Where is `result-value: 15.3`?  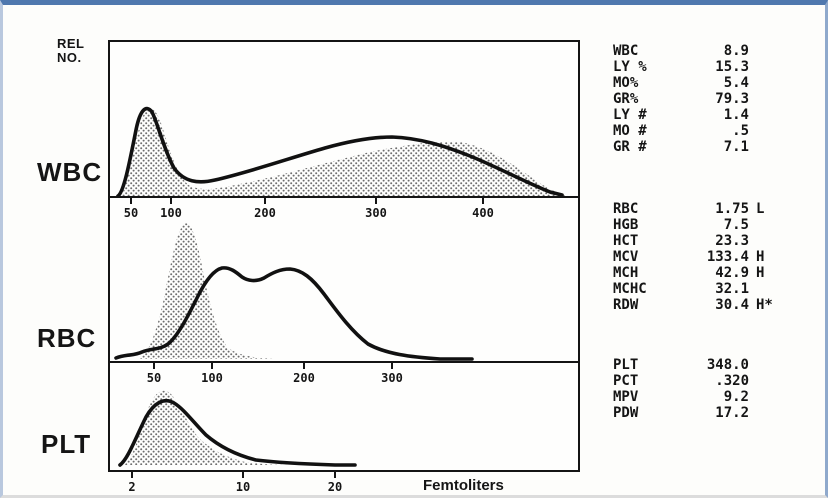
result-value: 15.3 is located at coordinates (732, 67).